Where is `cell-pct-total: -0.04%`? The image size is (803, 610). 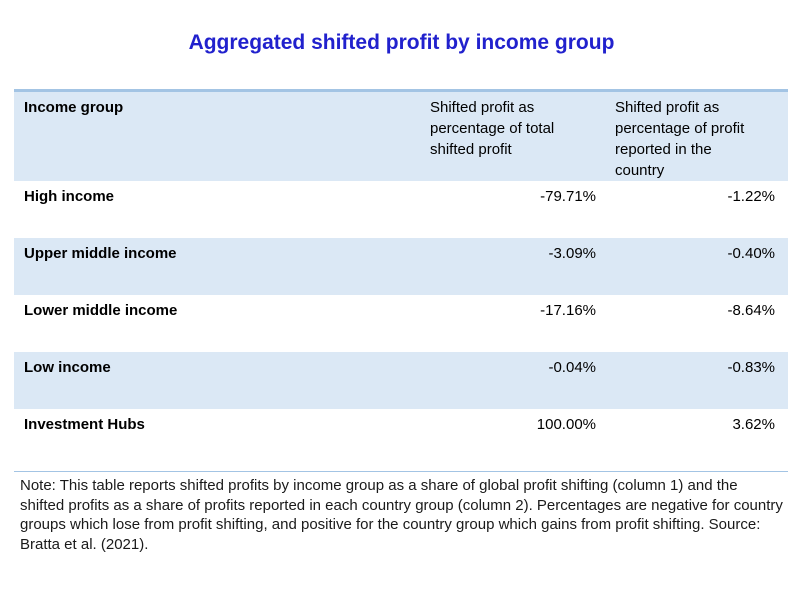 cell-pct-total: -0.04% is located at coordinates (572, 367).